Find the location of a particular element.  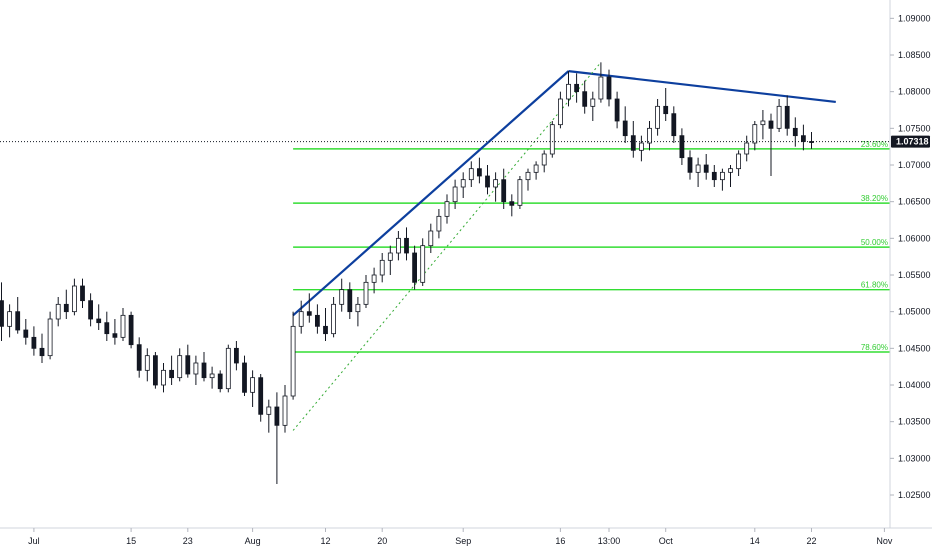

y-tick-label: 1.02500 is located at coordinates (914, 495).